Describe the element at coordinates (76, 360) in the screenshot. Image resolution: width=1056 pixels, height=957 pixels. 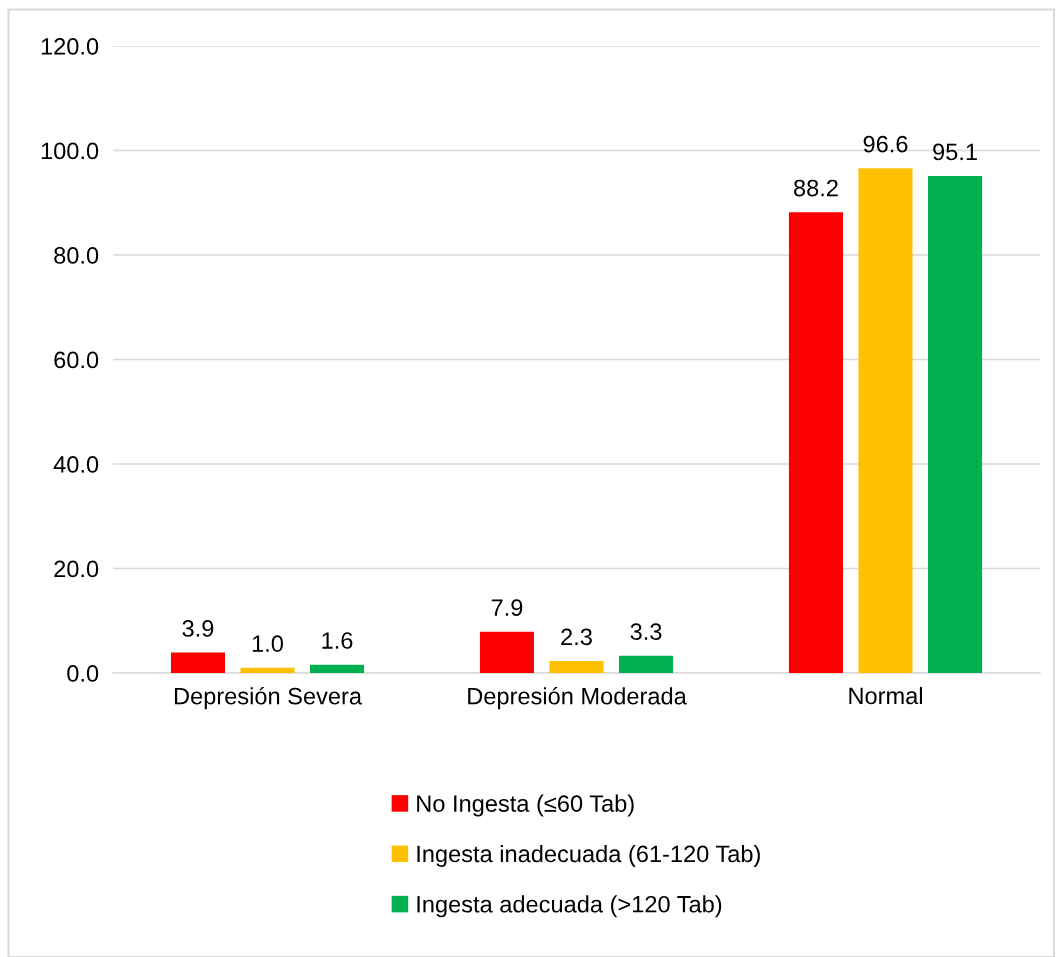
I see `y-tick-label: 60.0` at that location.